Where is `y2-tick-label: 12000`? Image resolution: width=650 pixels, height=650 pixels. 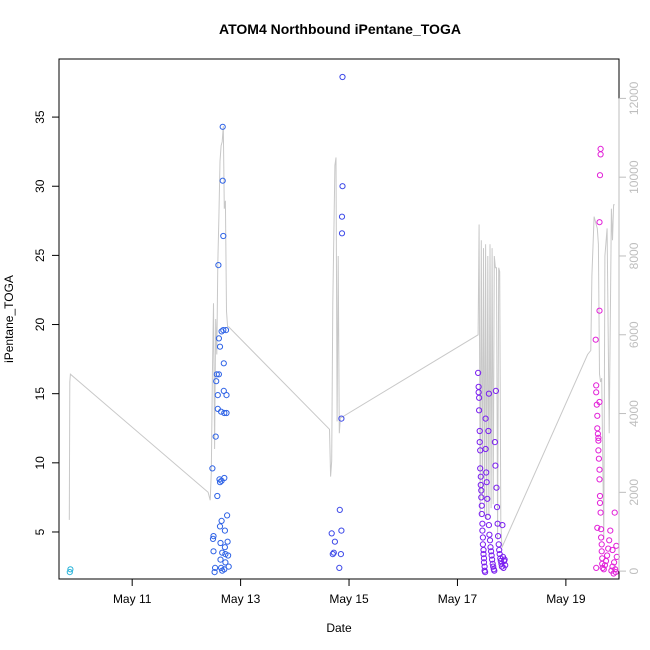
y2-tick-label: 12000 is located at coordinates (634, 98).